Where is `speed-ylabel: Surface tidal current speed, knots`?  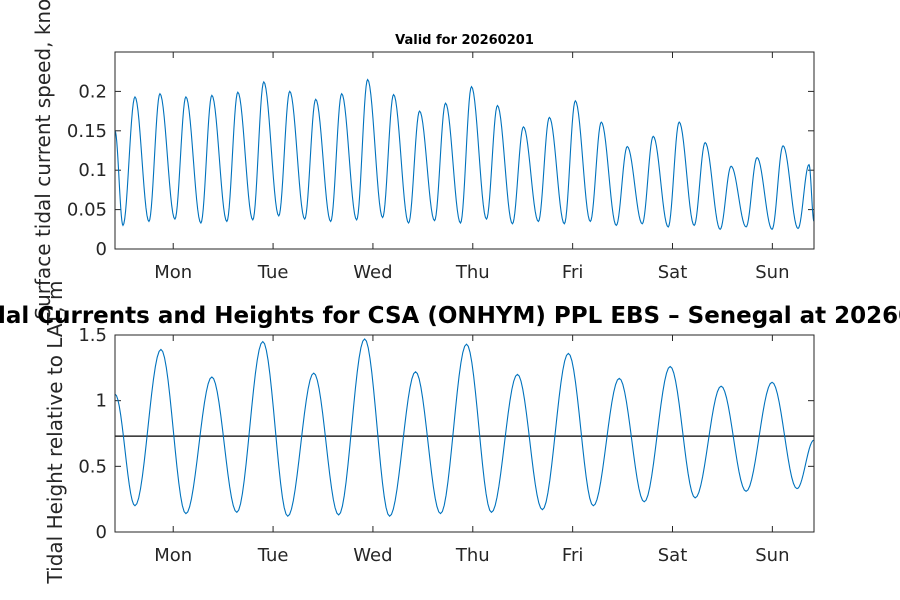 speed-ylabel: Surface tidal current speed, knots is located at coordinates (43, 160).